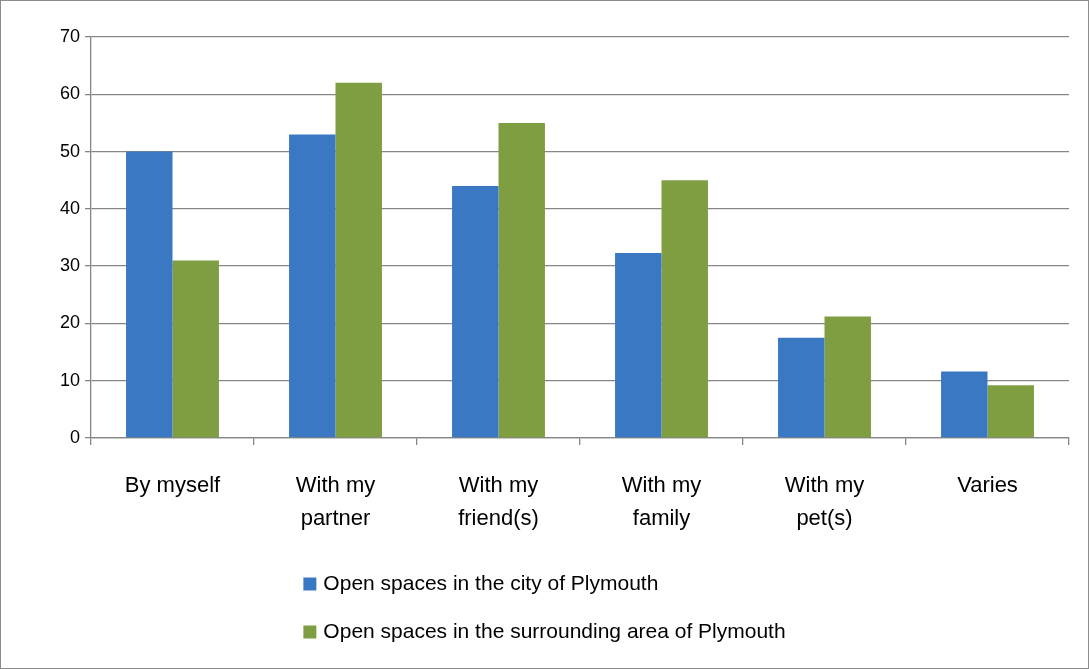 The height and width of the screenshot is (669, 1089). Describe the element at coordinates (69, 265) in the screenshot. I see `y-tick-label: 30` at that location.